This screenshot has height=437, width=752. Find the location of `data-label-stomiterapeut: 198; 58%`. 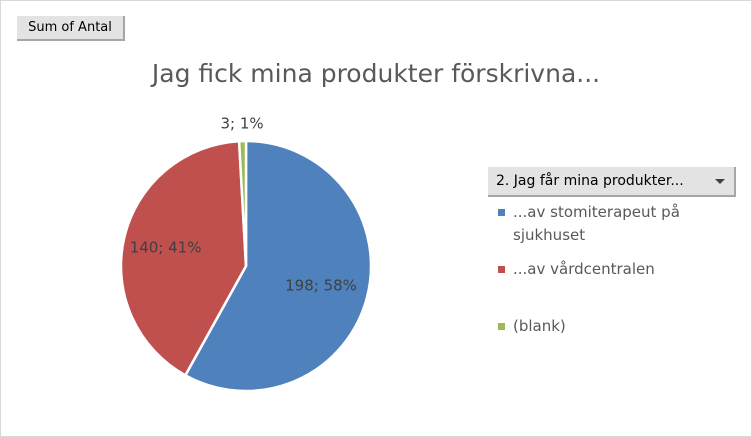

data-label-stomiterapeut: 198; 58% is located at coordinates (321, 285).